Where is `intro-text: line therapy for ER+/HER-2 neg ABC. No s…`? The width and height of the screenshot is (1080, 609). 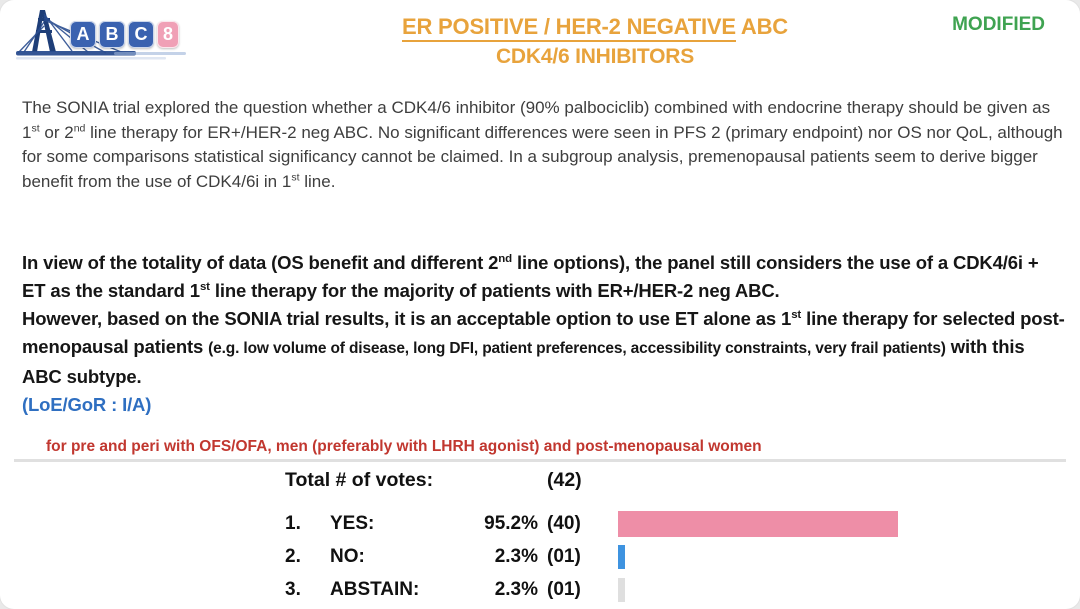
intro-text: line therapy for ER+/HER-2 neg ABC. No s… is located at coordinates (542, 156).